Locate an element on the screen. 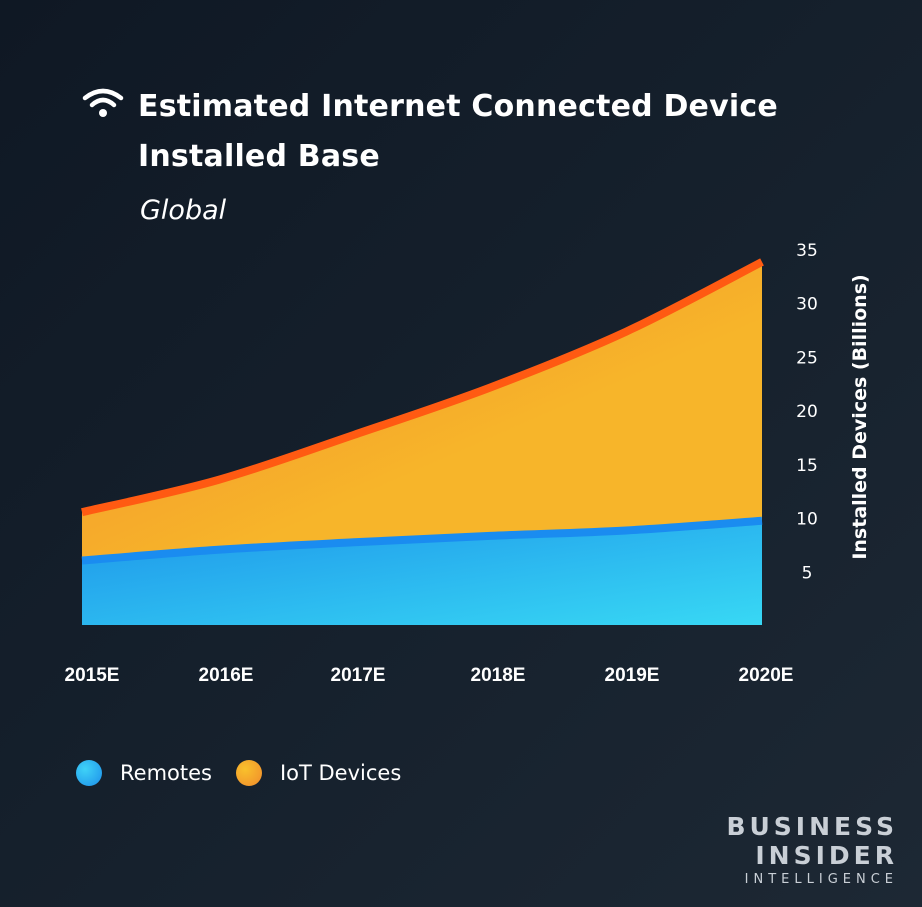 Image resolution: width=922 pixels, height=907 pixels. chart-subtitle: Global is located at coordinates (183, 210).